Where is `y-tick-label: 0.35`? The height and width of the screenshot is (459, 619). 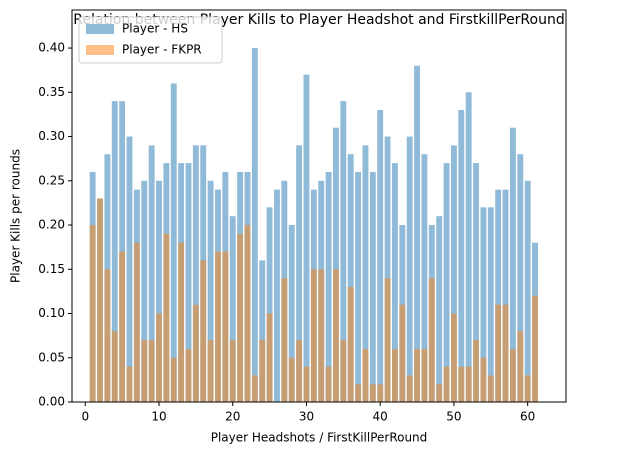 y-tick-label: 0.35 is located at coordinates (51, 92).